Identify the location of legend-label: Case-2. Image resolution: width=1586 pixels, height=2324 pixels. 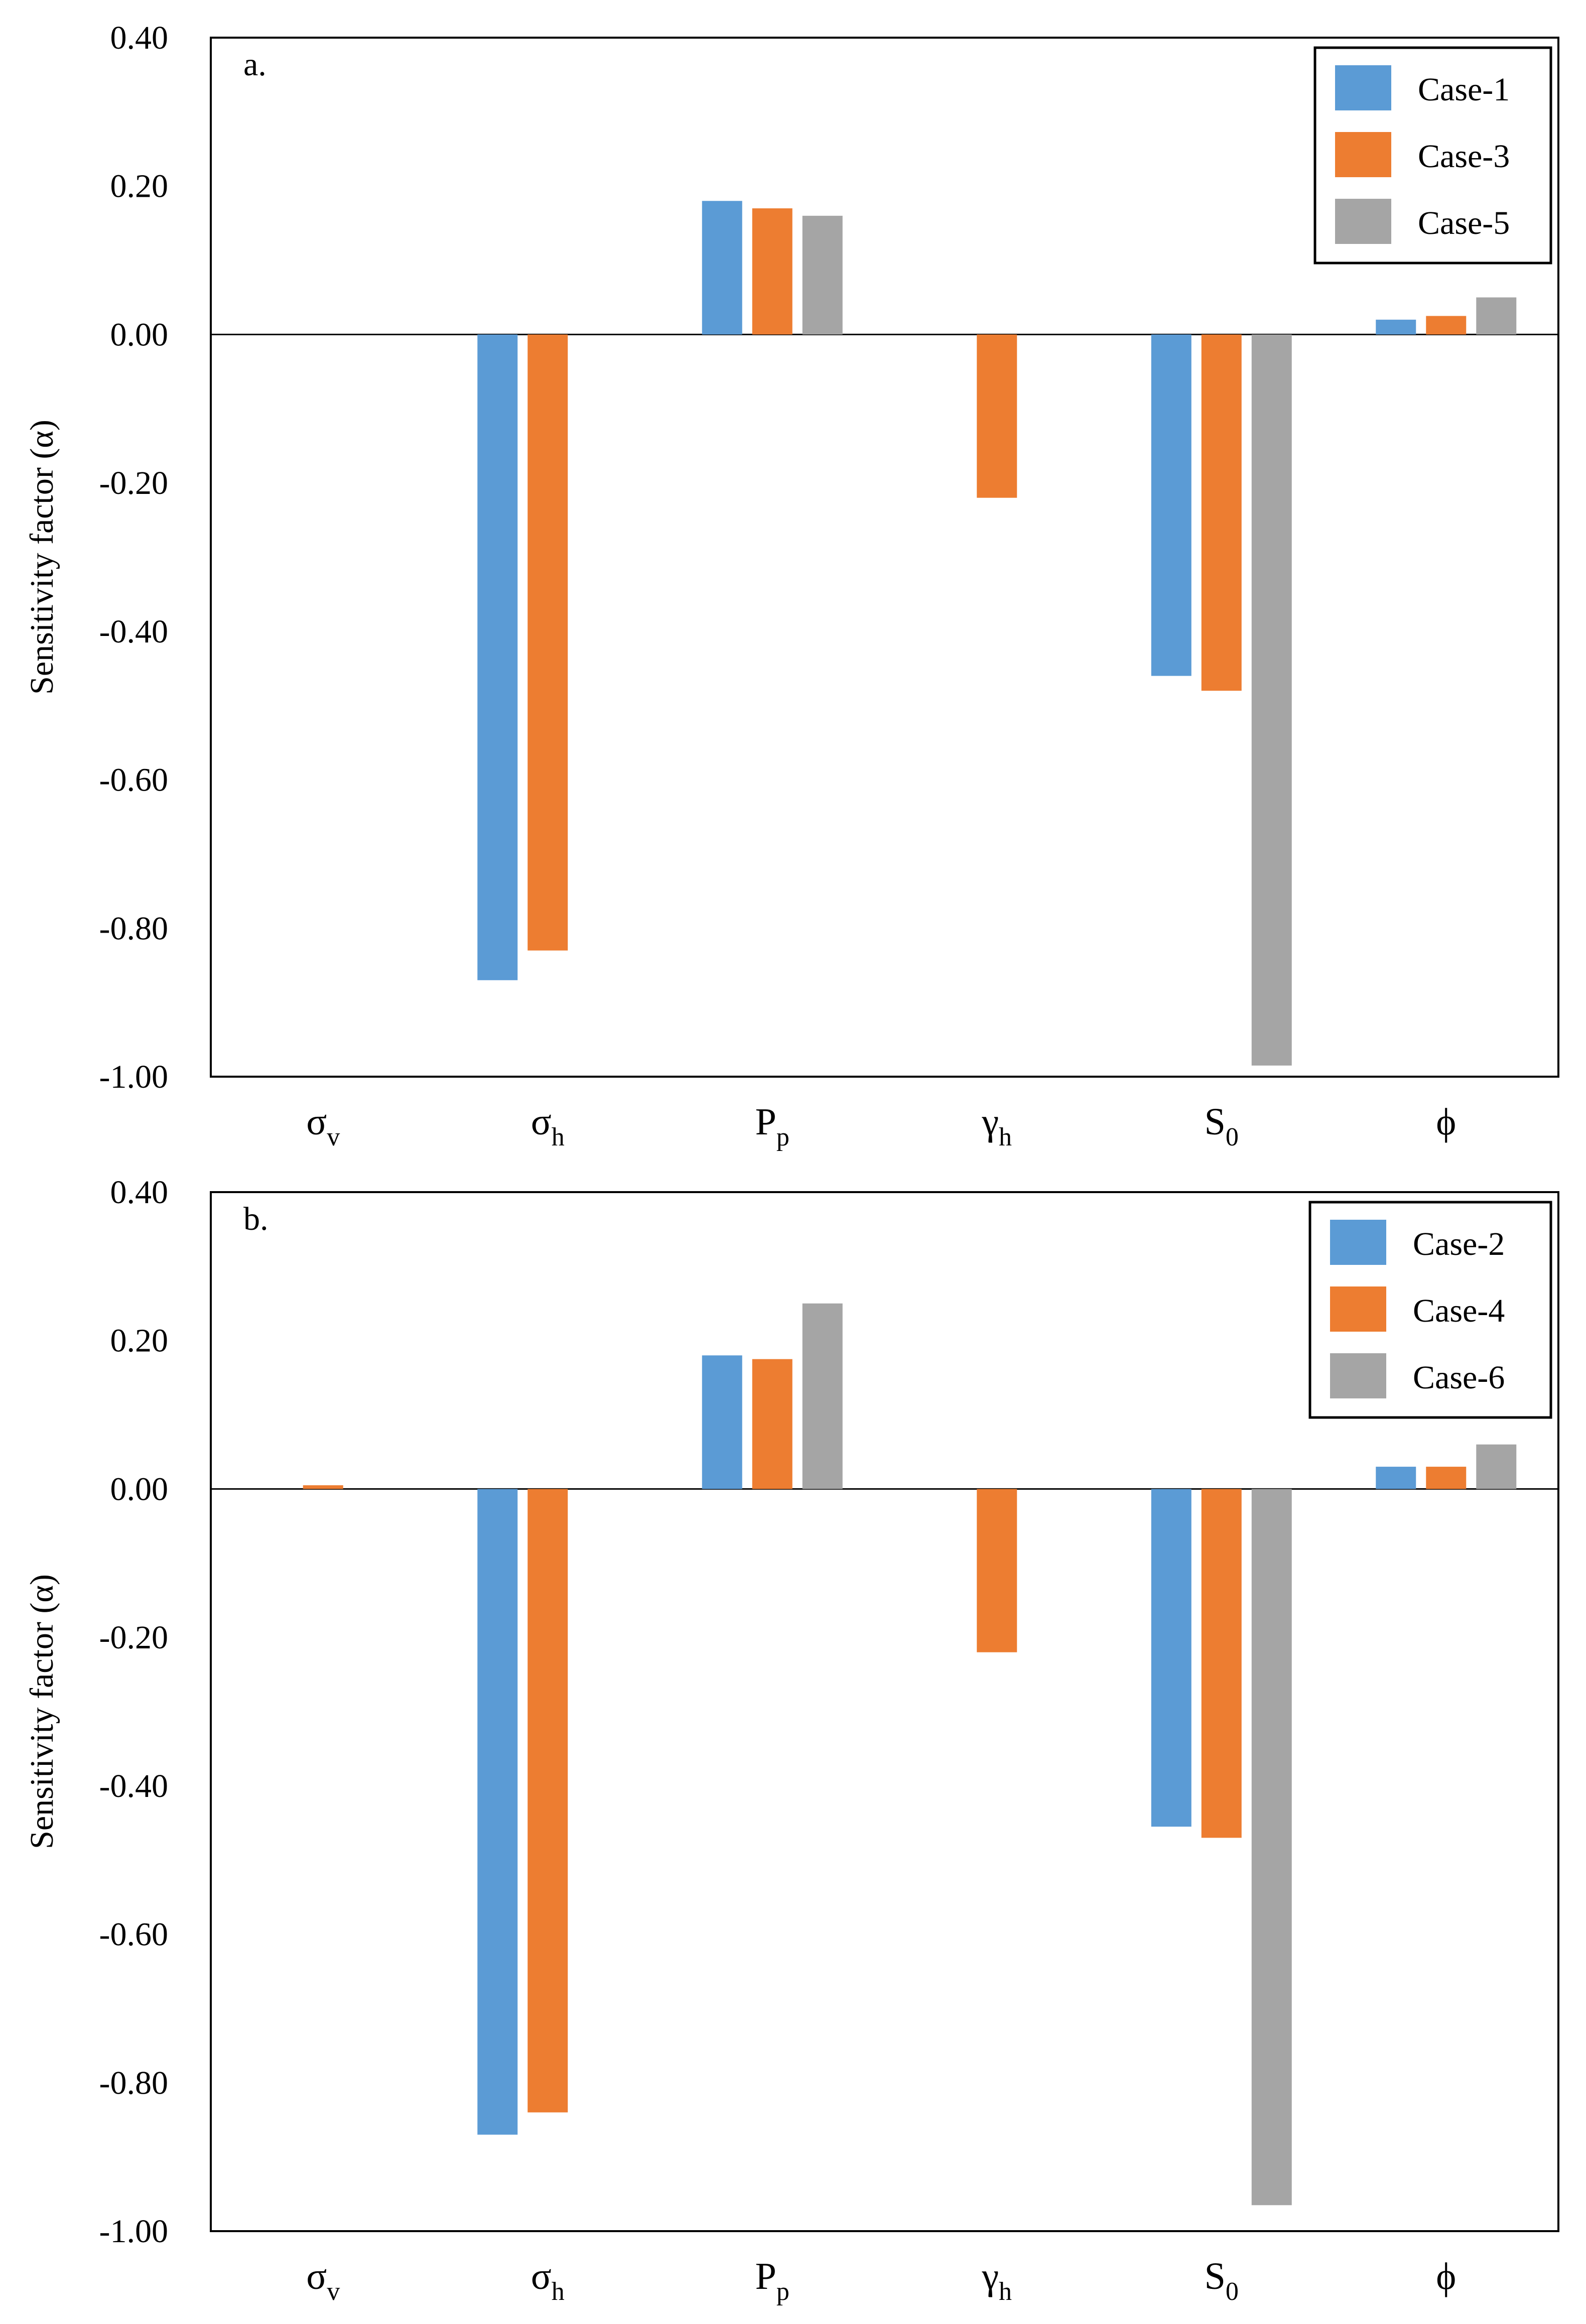
(1459, 1244).